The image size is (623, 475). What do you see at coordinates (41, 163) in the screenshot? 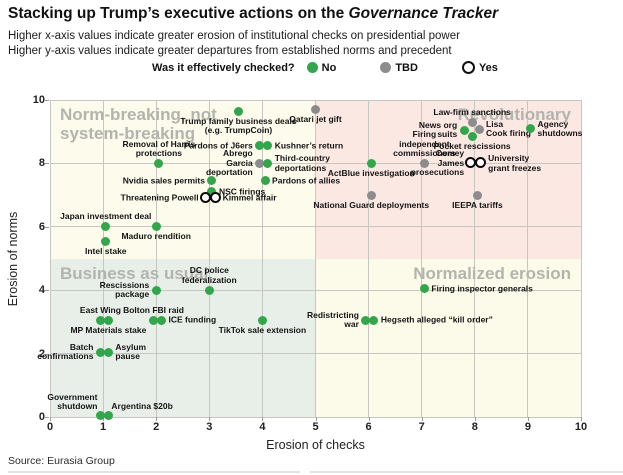
I see `y-tick-label: 8` at bounding box center [41, 163].